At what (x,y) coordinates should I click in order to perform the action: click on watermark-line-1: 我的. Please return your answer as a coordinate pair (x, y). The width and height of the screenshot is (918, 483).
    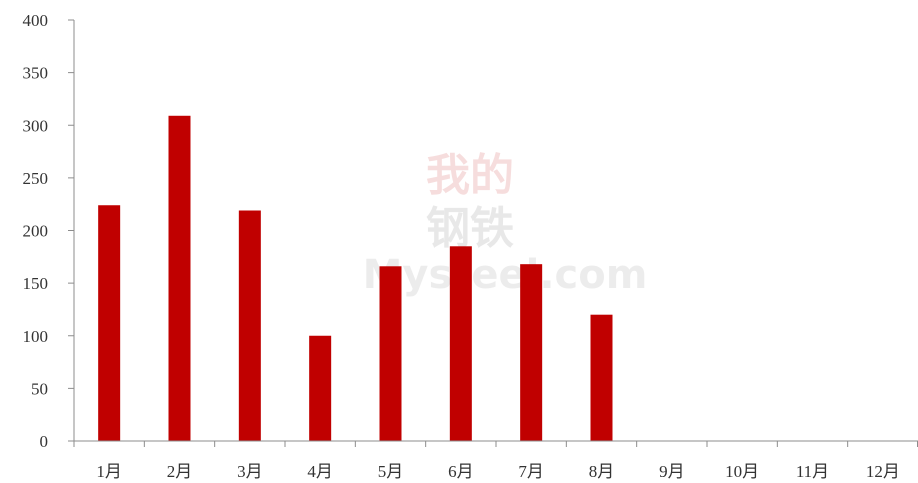
    Looking at the image, I should click on (470, 175).